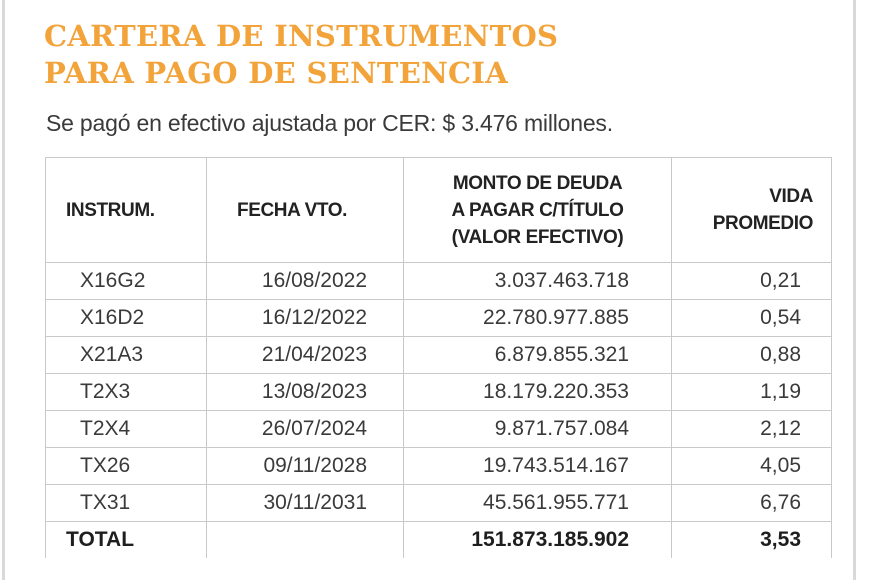  I want to click on cell-amount: 45.561.955.771, so click(537, 503).